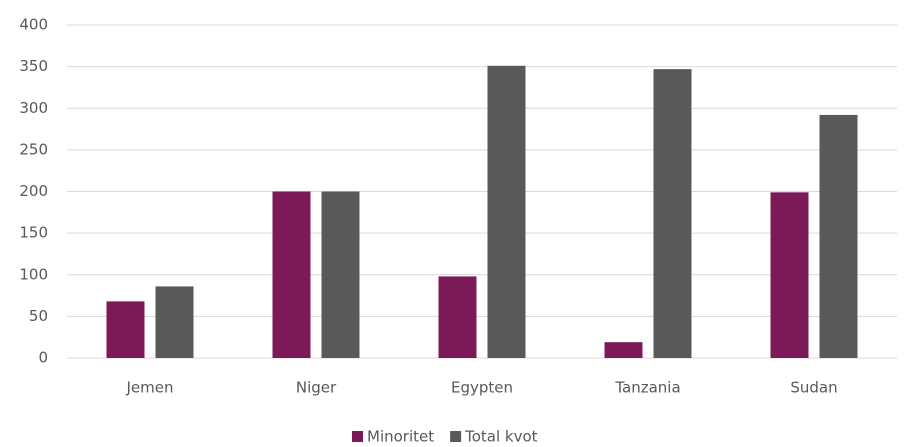 The image size is (912, 447). I want to click on x-tick-label: Jemen, so click(150, 388).